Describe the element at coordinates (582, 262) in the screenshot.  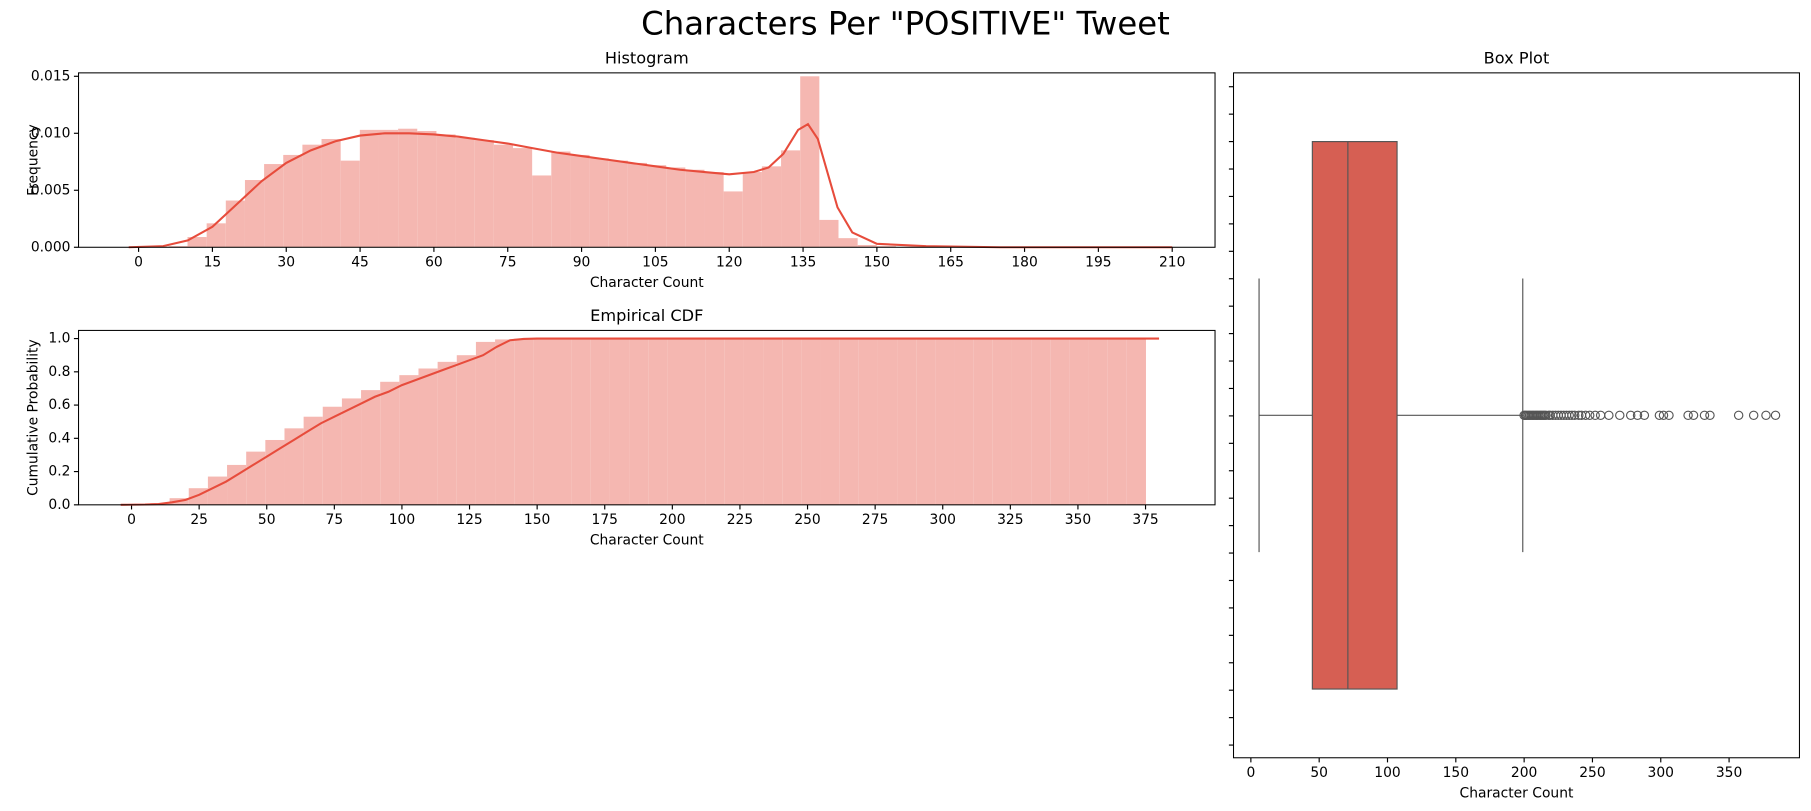
I see `x-tick-label: 90` at that location.